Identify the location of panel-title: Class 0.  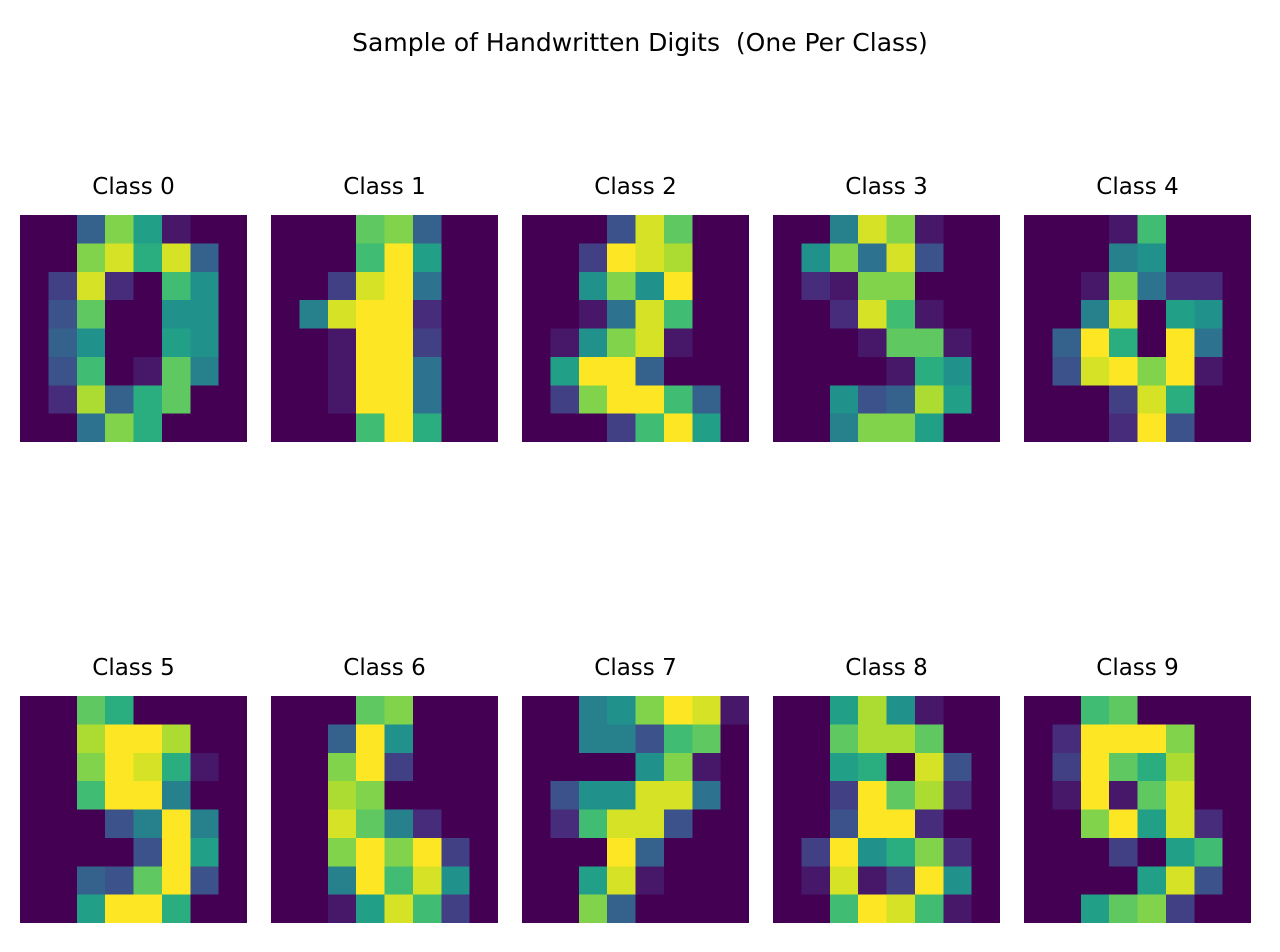
(133, 187).